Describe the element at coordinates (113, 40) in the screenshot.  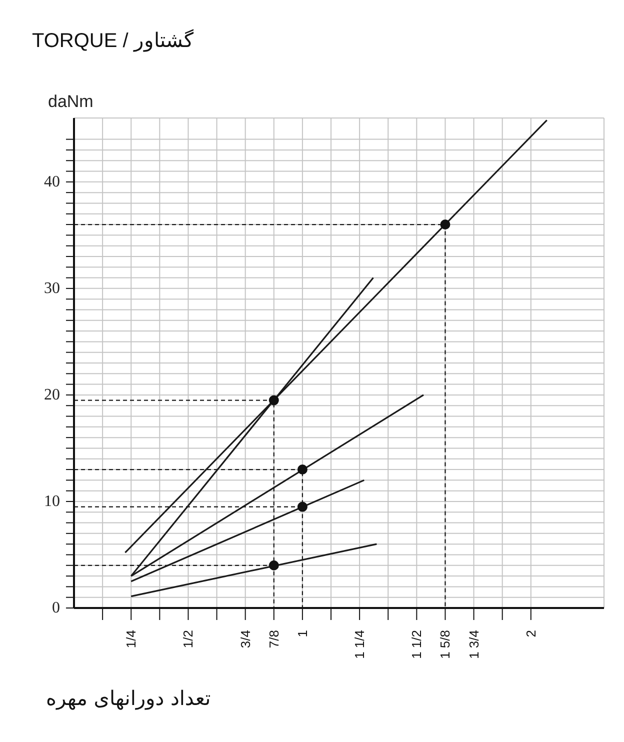
I see `chart-title: TORQUE / گشتاور` at that location.